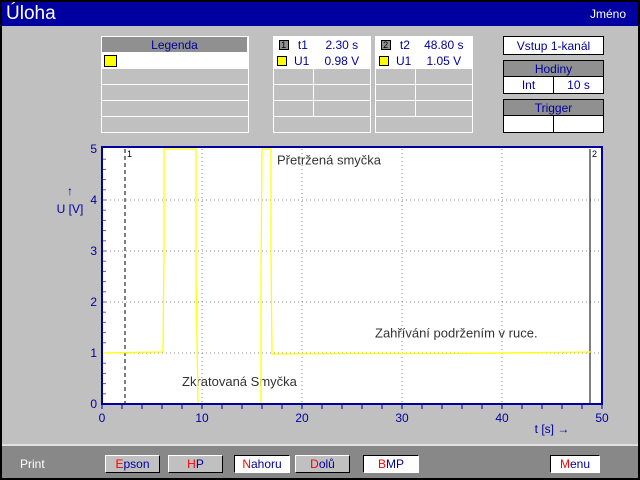  I want to click on clock-title: Hodiny, so click(553, 68).